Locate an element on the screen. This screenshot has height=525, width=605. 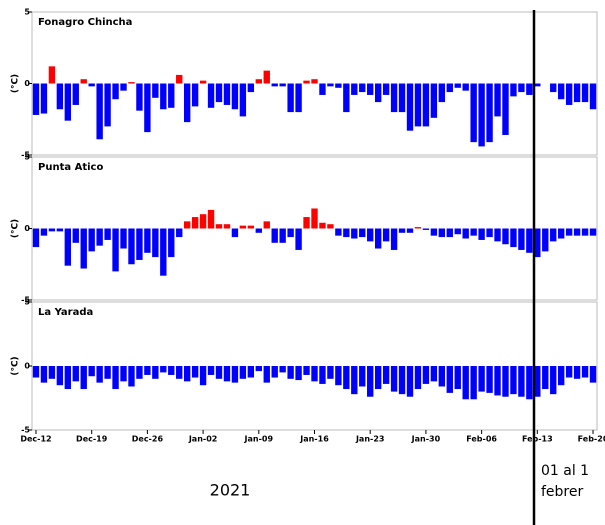
x-tick-label: Dec-19 is located at coordinates (92, 439).